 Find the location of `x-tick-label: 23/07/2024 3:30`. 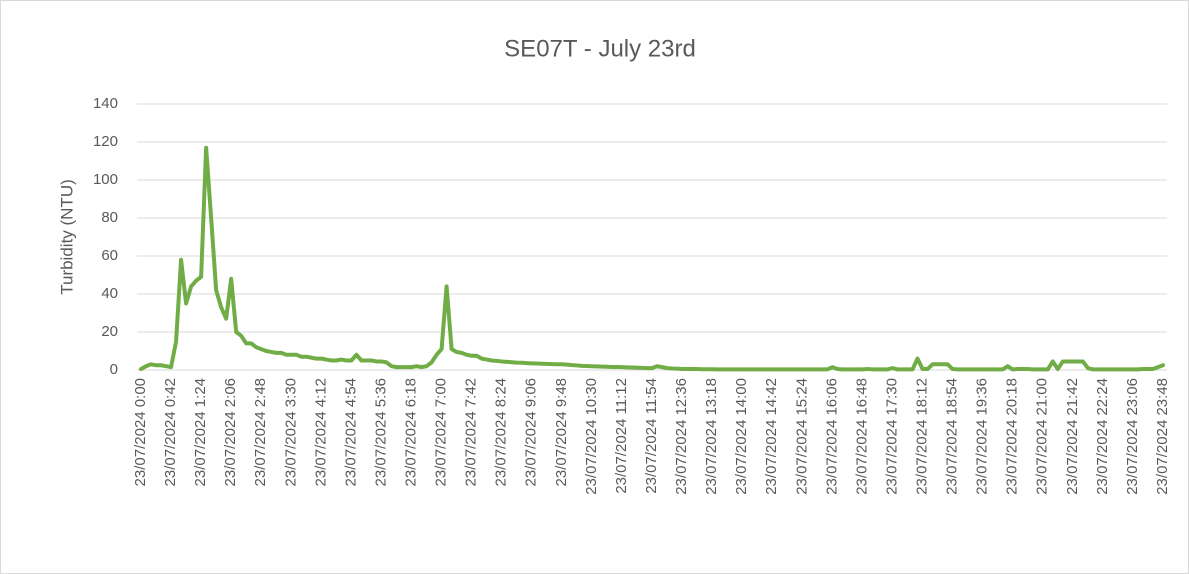

x-tick-label: 23/07/2024 3:30 is located at coordinates (290, 432).